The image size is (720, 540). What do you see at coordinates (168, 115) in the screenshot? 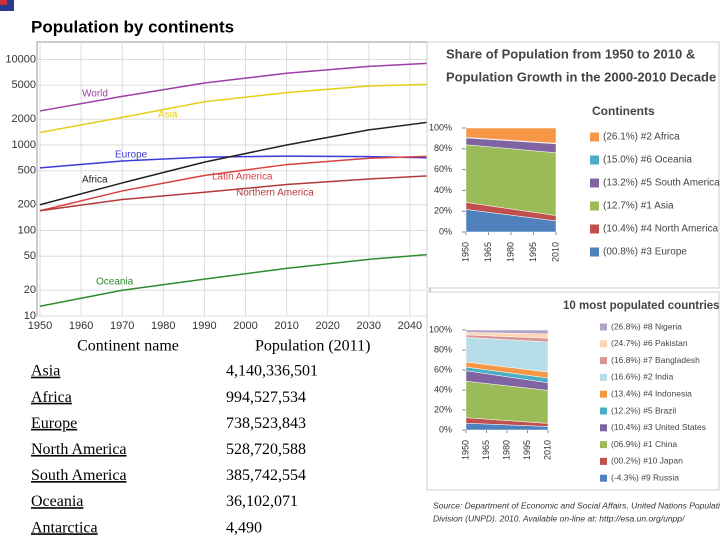
I see `series-label: Asia` at bounding box center [168, 115].